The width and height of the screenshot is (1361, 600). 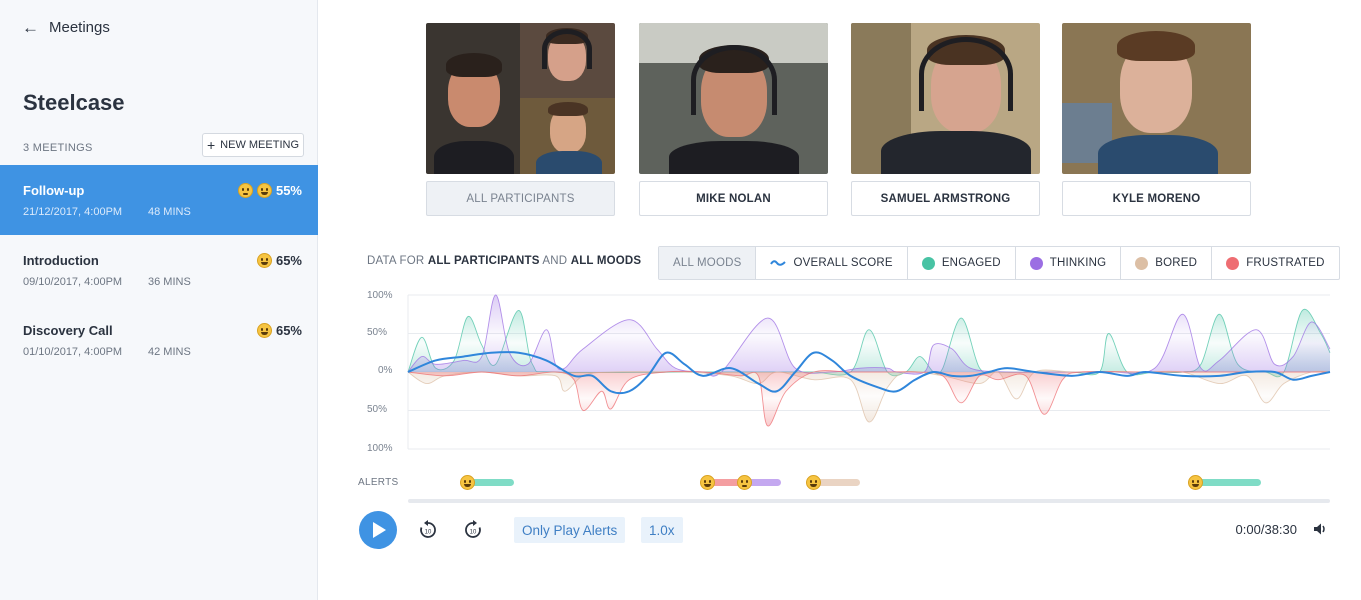 What do you see at coordinates (1285, 263) in the screenshot?
I see `mood-label: FRUSTRATED` at bounding box center [1285, 263].